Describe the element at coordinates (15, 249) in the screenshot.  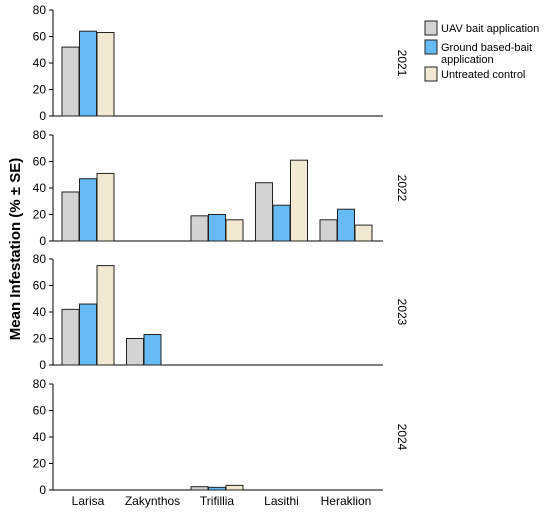
I see `y-axis-title: Mean Infestation (% ± SE)` at that location.